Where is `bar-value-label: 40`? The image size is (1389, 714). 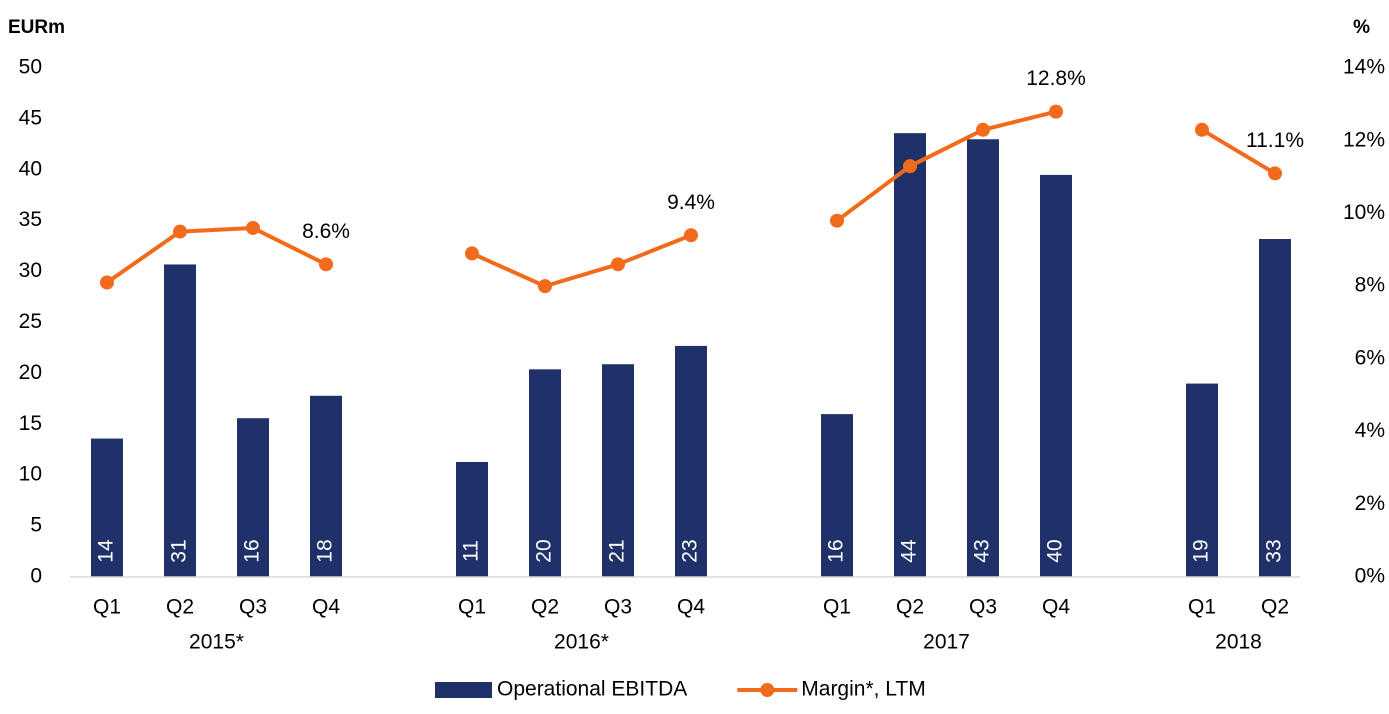 bar-value-label: 40 is located at coordinates (1055, 550).